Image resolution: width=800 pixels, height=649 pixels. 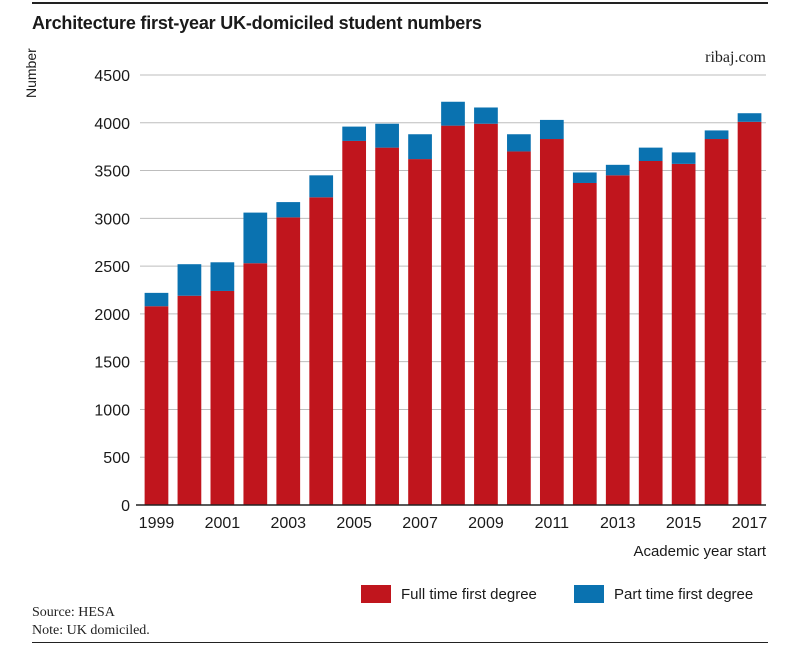 I want to click on x-tick-label: 2009, so click(x=486, y=523).